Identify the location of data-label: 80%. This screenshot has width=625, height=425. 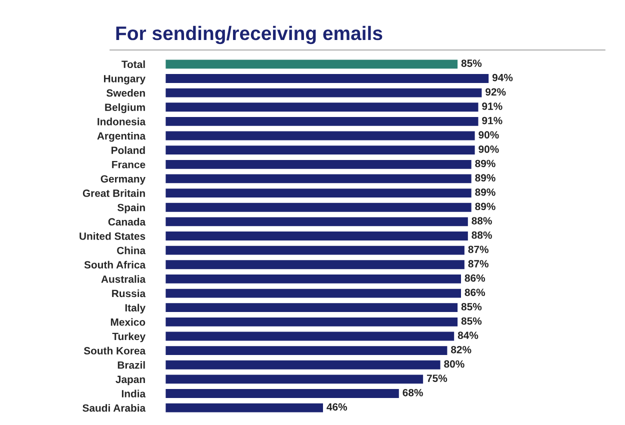
(454, 364).